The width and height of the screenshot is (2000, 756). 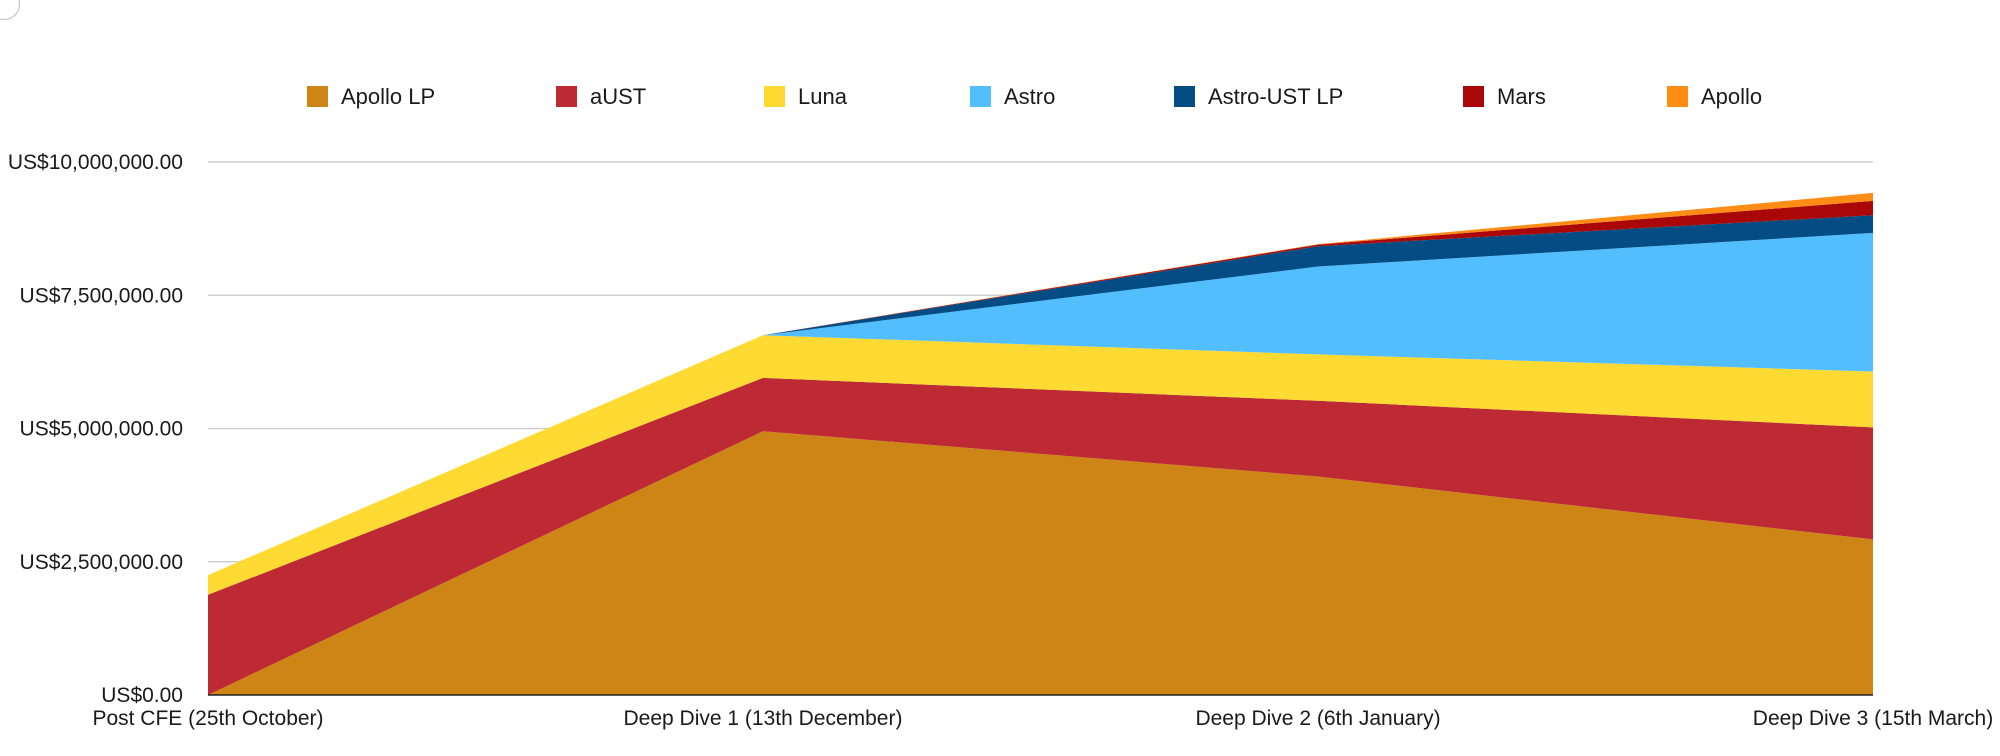 I want to click on y-tick-label: US$10,000,000.00, so click(x=95, y=162).